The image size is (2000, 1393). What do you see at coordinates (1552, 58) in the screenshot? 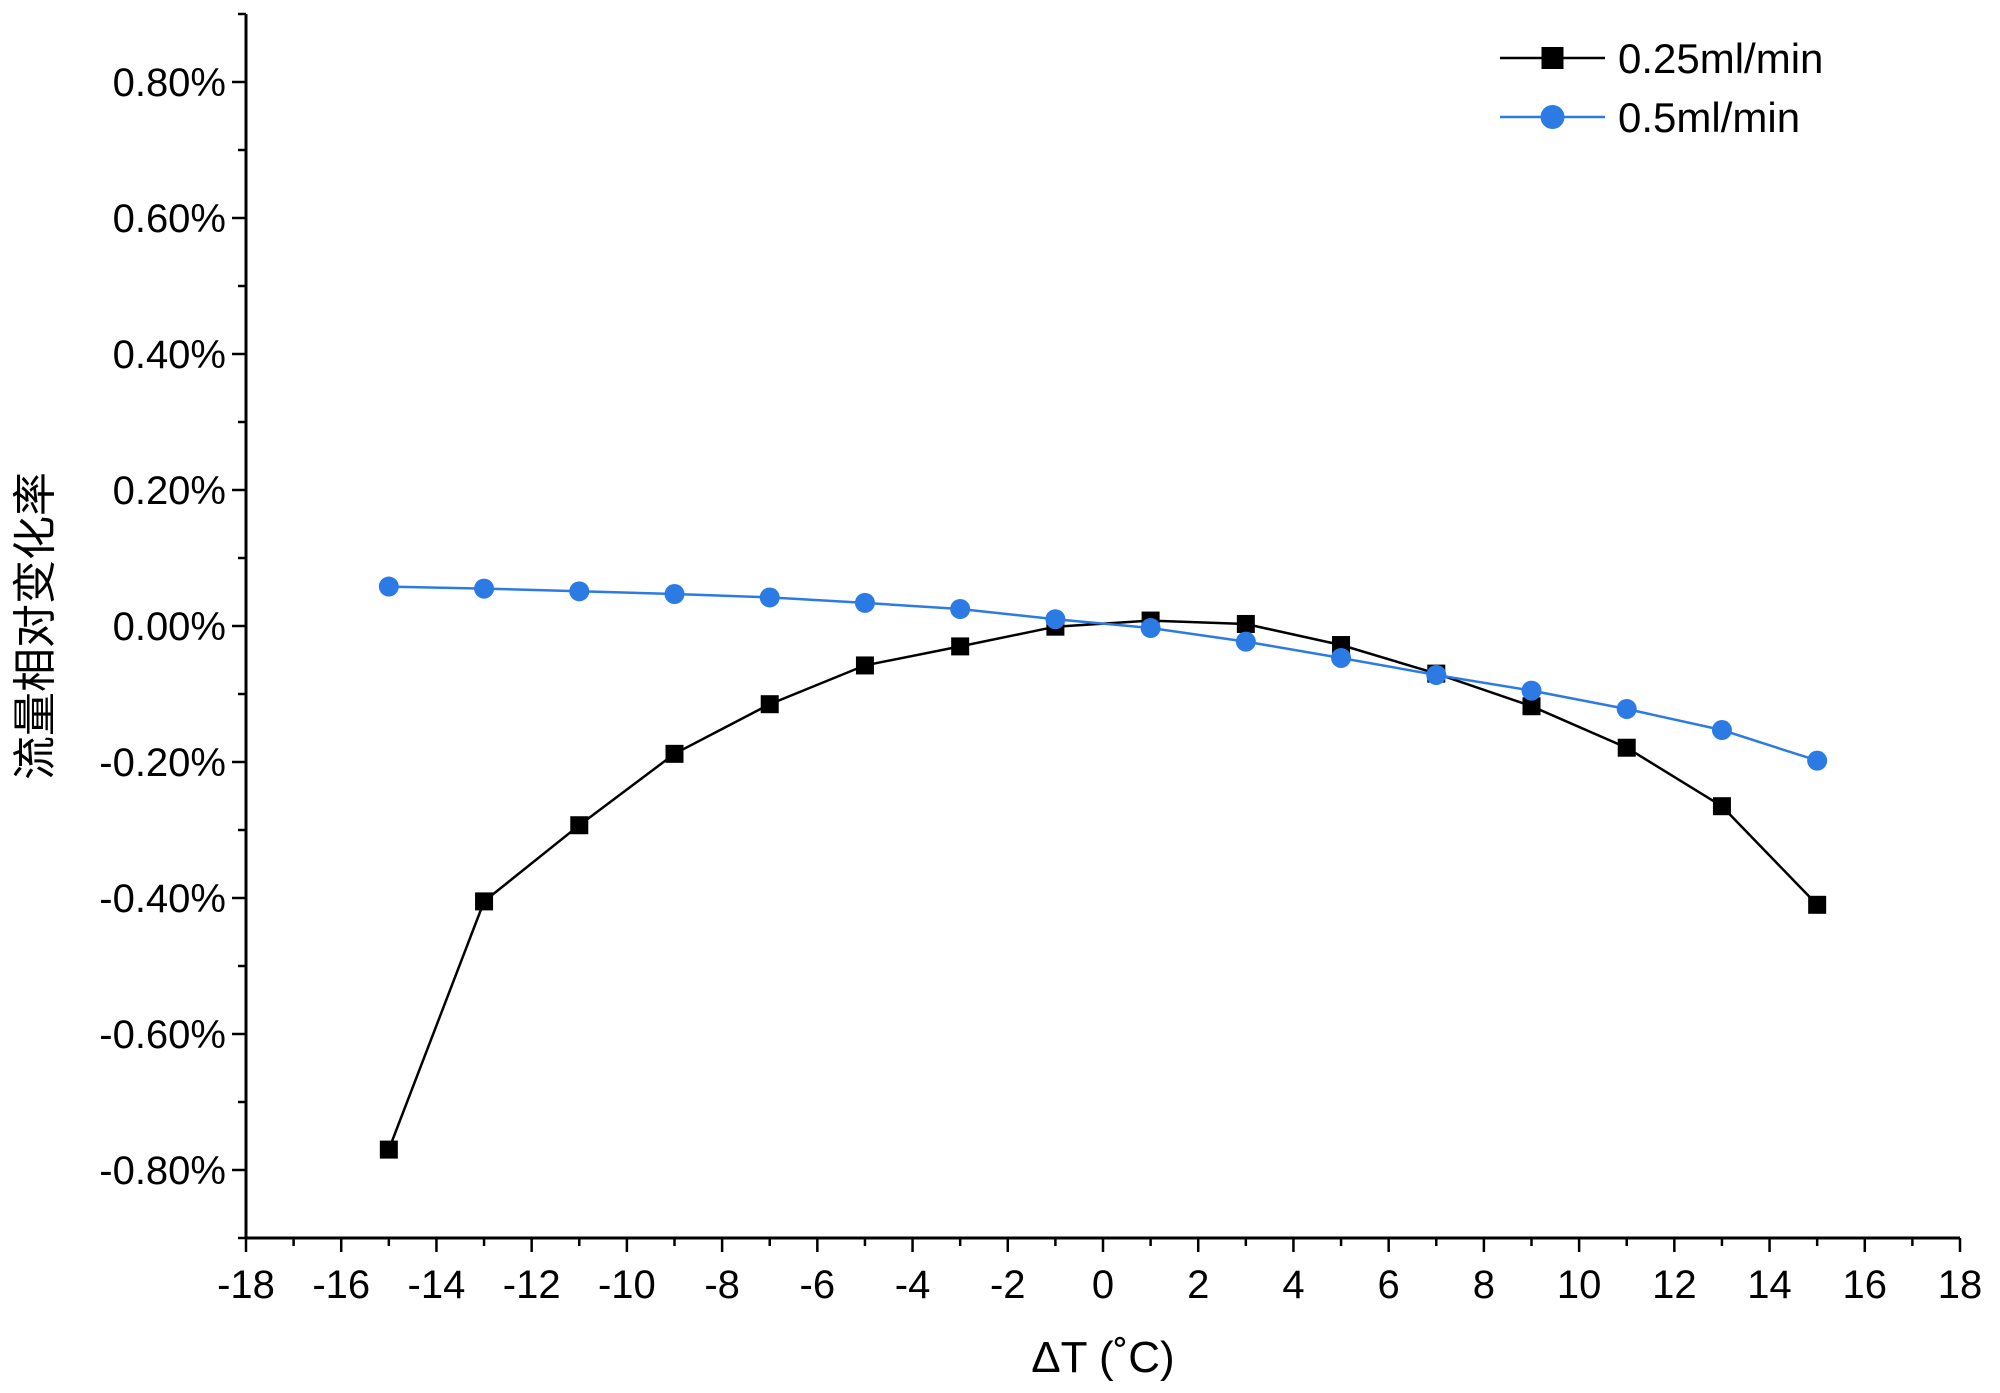
I see `legend-marker-square` at bounding box center [1552, 58].